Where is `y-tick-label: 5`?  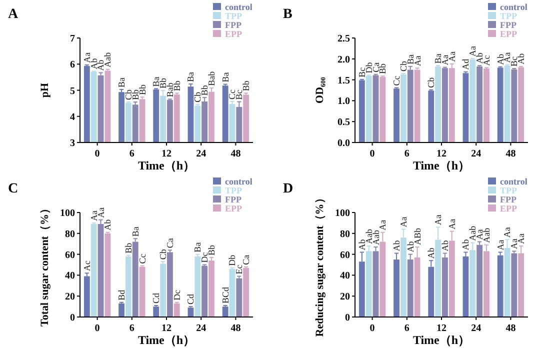
y-tick-label: 5 is located at coordinates (72, 91).